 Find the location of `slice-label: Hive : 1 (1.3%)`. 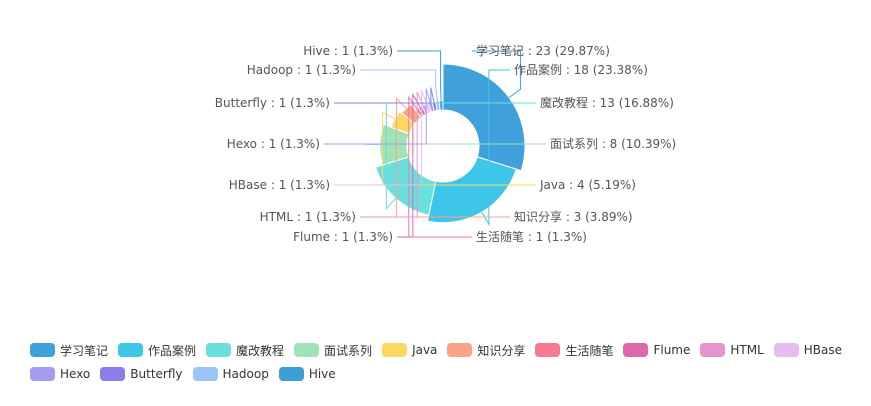

slice-label: Hive : 1 (1.3%) is located at coordinates (348, 51).